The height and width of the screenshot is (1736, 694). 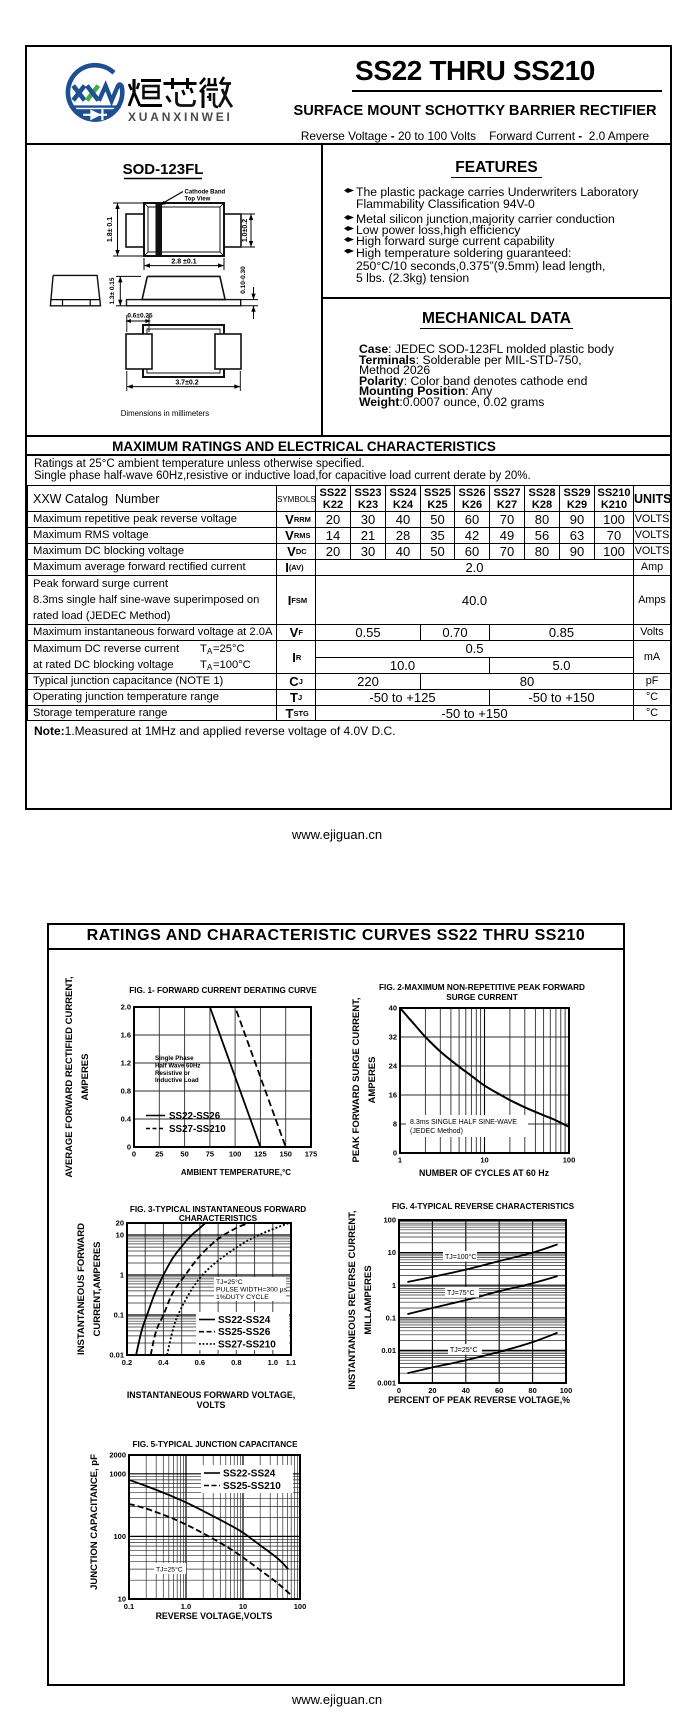 What do you see at coordinates (356, 1079) in the screenshot?
I see `svg-text: PEAK FORWARD SURGE CURRENT,` at bounding box center [356, 1079].